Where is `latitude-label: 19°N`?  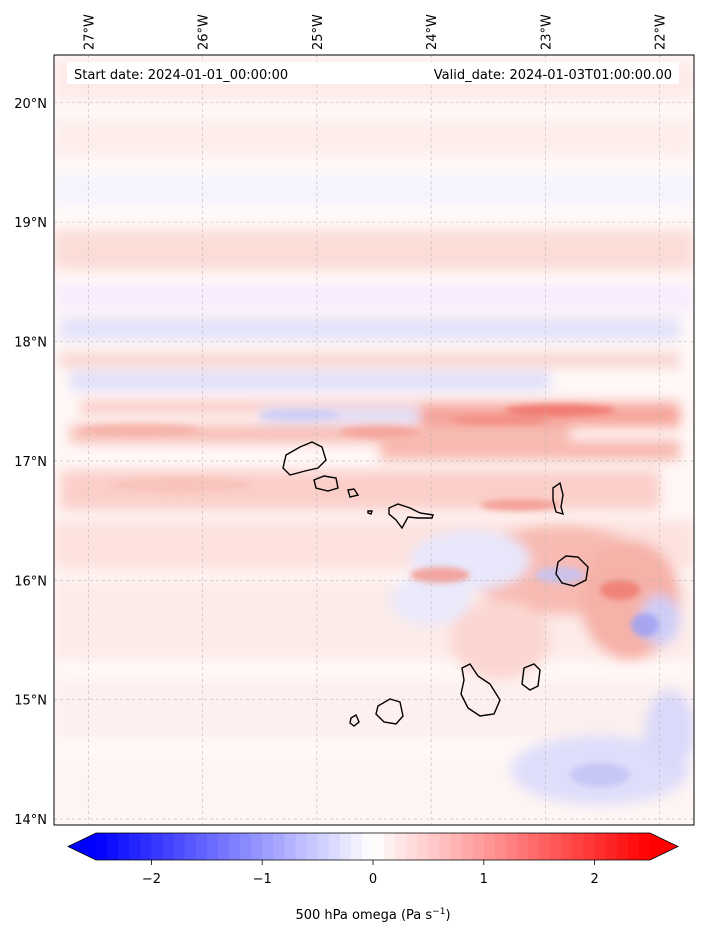 latitude-label: 19°N is located at coordinates (30, 223).